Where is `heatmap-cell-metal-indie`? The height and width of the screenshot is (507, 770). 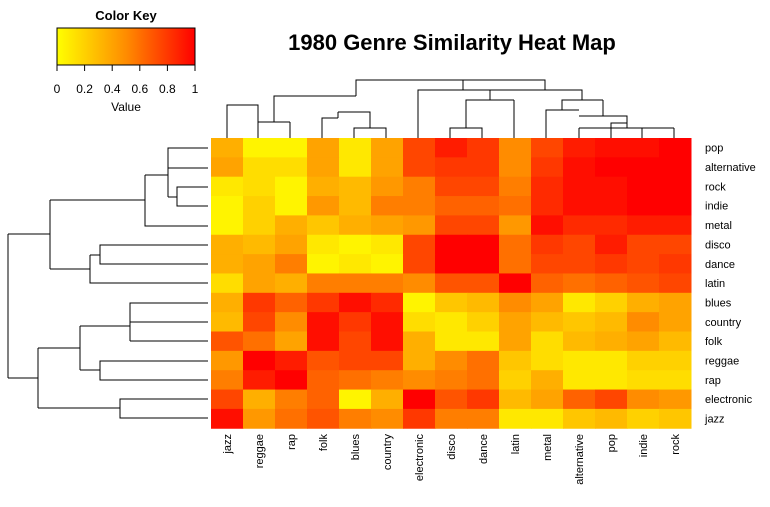 heatmap-cell-metal-indie is located at coordinates (643, 225).